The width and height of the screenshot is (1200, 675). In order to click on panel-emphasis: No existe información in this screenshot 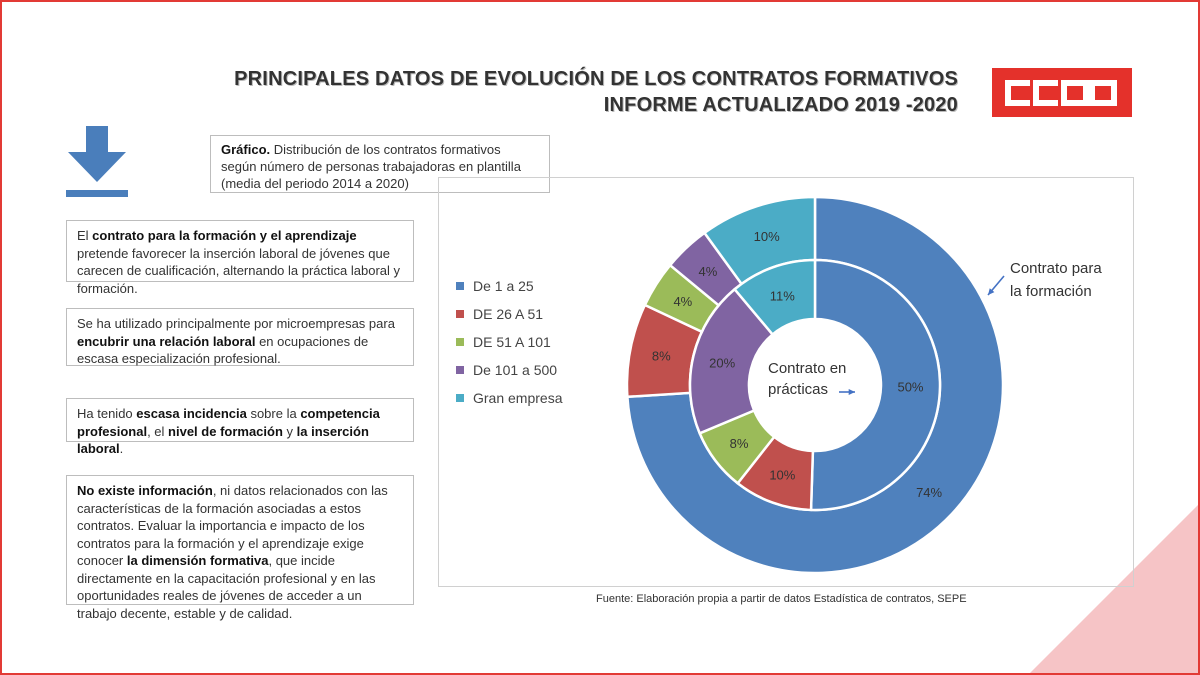, I will do `click(145, 490)`.